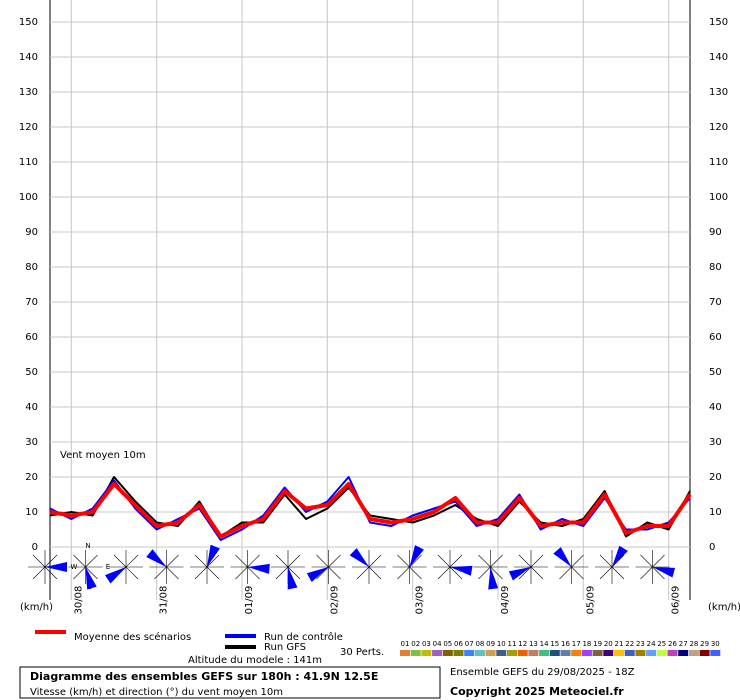 Image resolution: width=740 pixels, height=700 pixels. What do you see at coordinates (370, 510) in the screenshot?
I see `series-line` at bounding box center [370, 510].